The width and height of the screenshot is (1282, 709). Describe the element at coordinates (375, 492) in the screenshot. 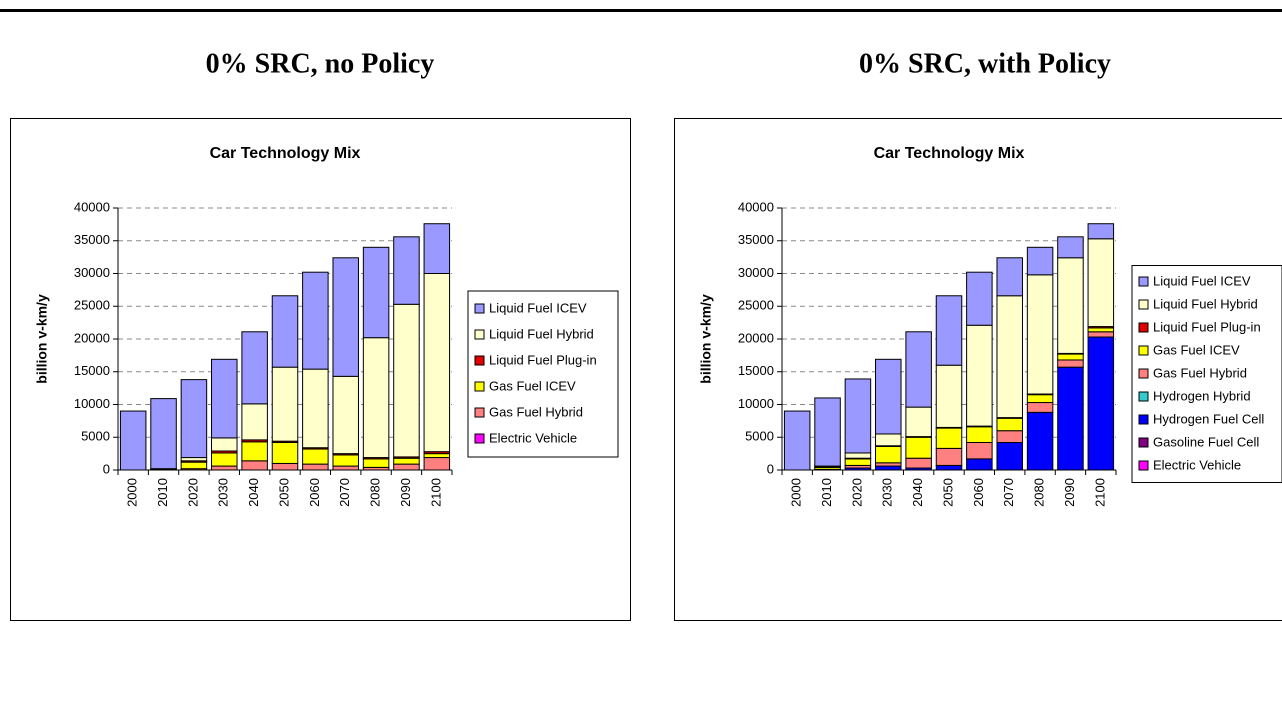

I see `x-tick-label: 2080` at that location.